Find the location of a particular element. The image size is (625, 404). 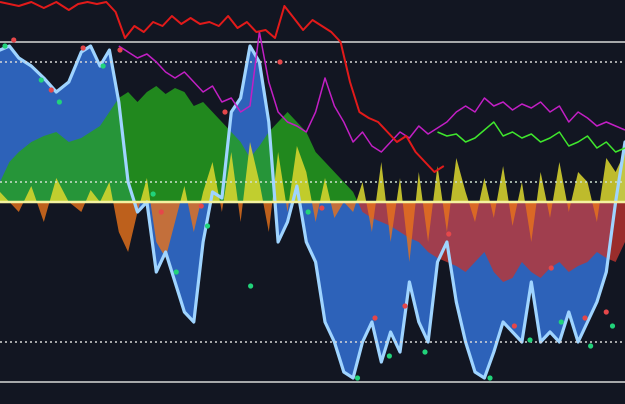

series-slow-area-negative is located at coordinates (312, 232).